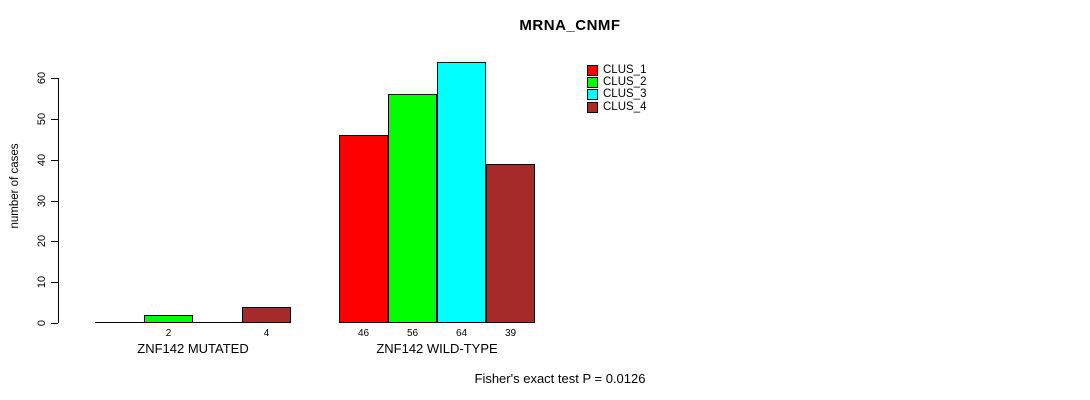 The height and width of the screenshot is (400, 1090). What do you see at coordinates (625, 82) in the screenshot?
I see `legend-label: CLUS_2` at bounding box center [625, 82].